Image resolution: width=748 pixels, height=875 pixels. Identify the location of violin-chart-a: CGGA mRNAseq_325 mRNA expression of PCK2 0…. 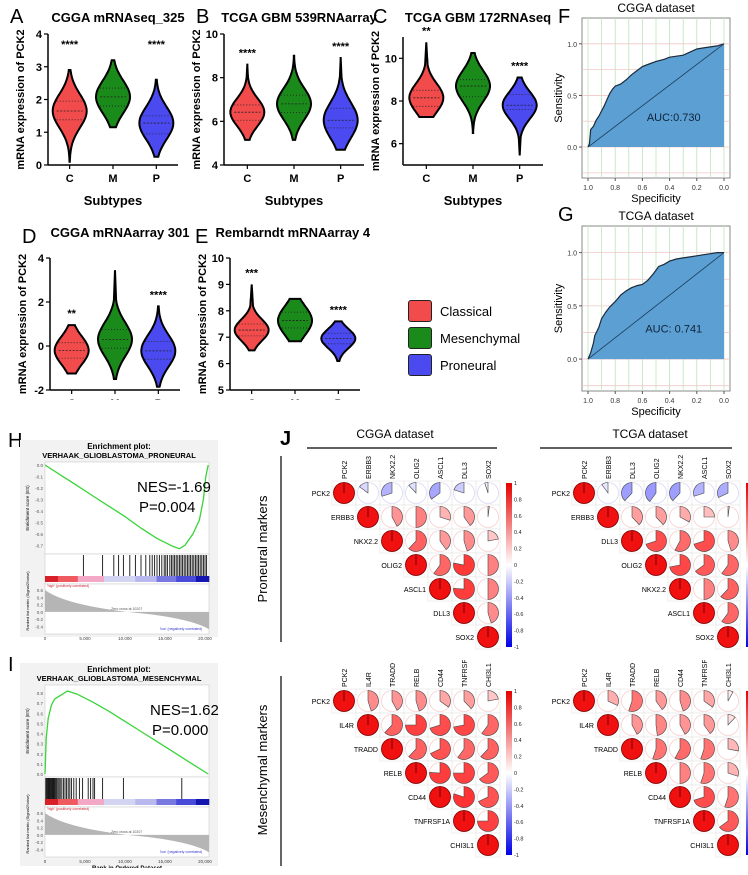
(100, 109).